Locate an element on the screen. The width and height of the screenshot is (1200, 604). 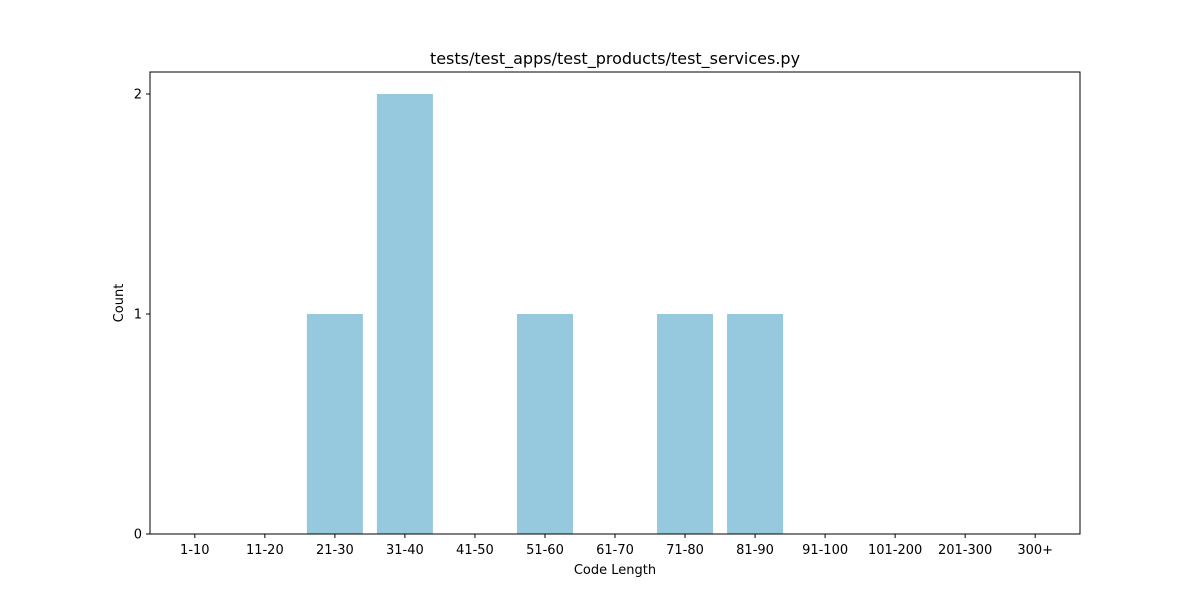
x-tick-label: 1-10 is located at coordinates (195, 550).